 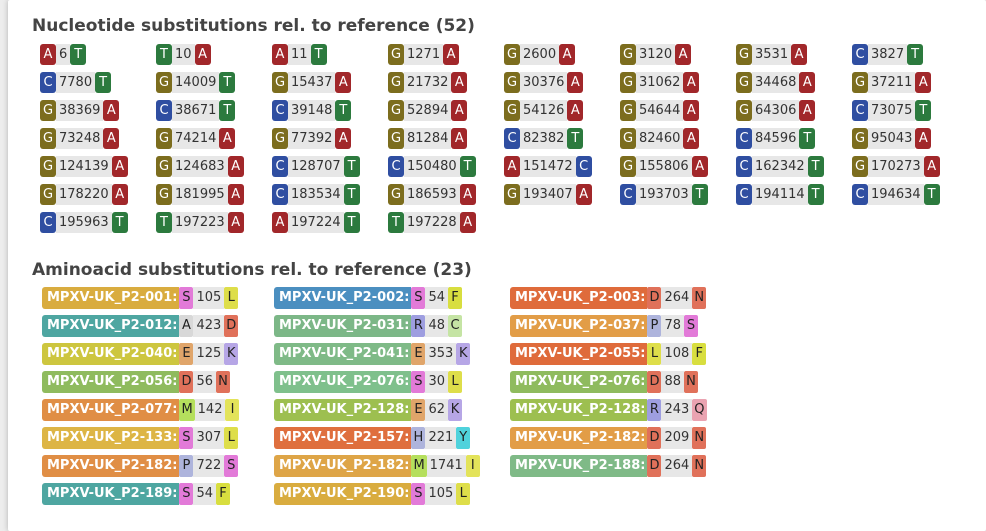 What do you see at coordinates (626, 326) in the screenshot?
I see `aminoacid-substitution: MPXV-UK_P2-037: P 78 S` at bounding box center [626, 326].